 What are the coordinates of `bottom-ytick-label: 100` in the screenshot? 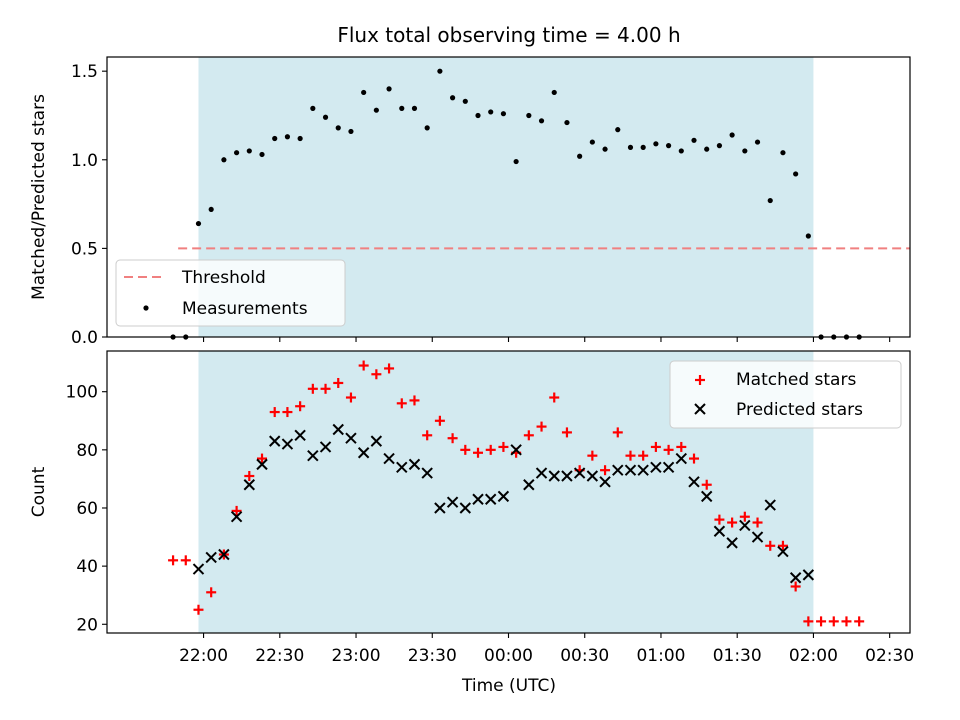 It's located at (82, 393).